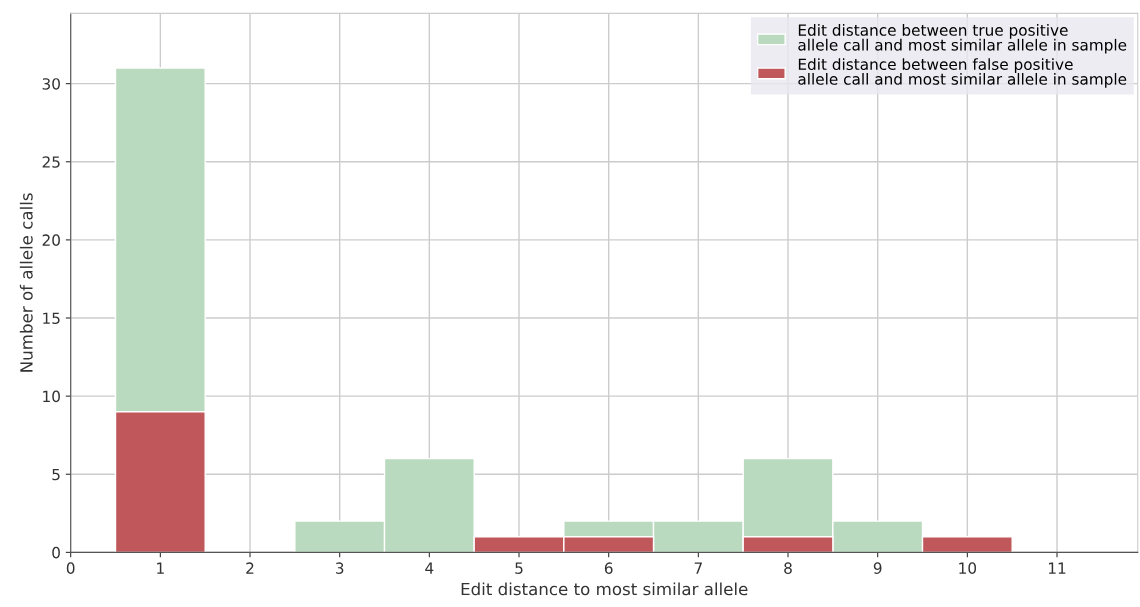 The image size is (1140, 607). Describe the element at coordinates (968, 568) in the screenshot. I see `x-tick-label: 10` at that location.